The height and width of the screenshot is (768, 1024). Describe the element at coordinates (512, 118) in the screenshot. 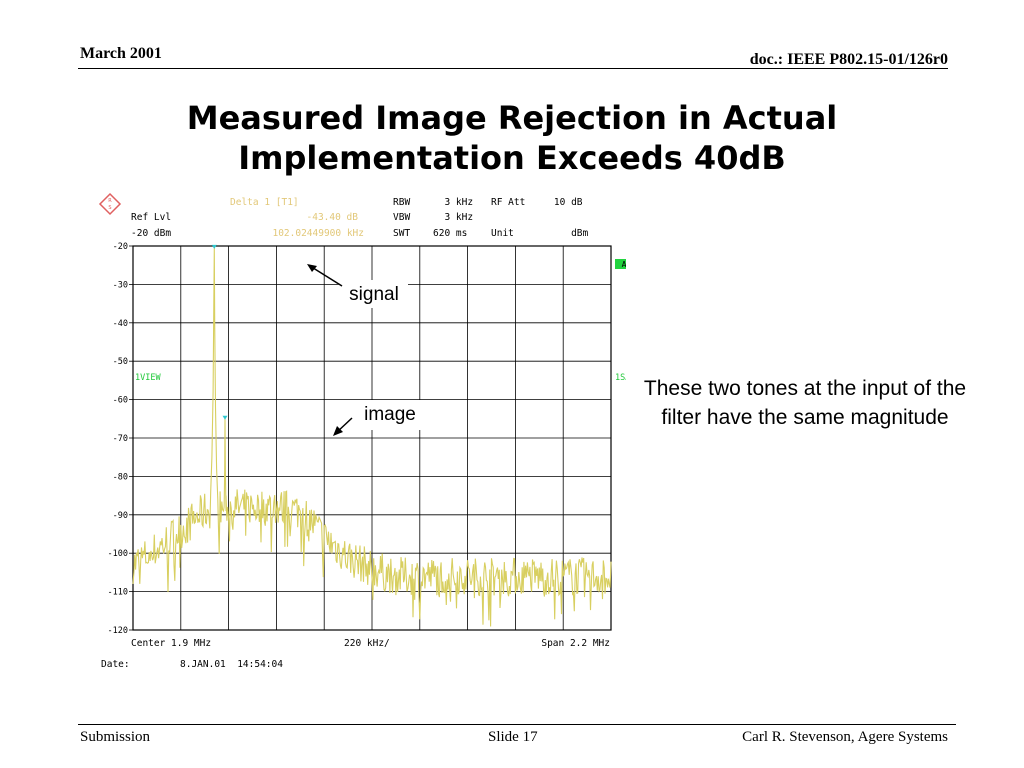

I see `slide-title-line-1: Measured Image Rejection in Actual` at that location.